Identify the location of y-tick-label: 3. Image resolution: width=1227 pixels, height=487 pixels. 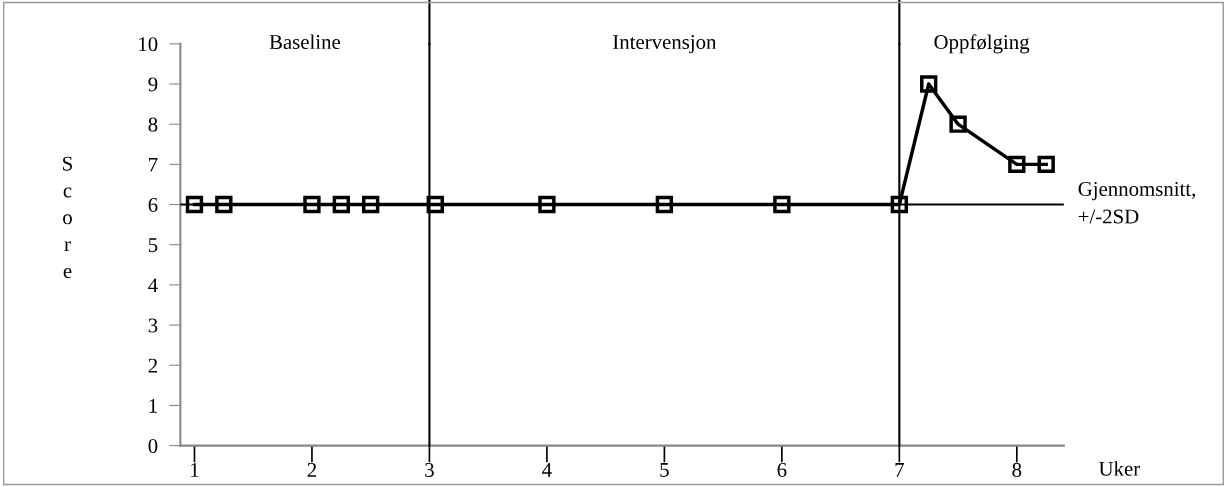
(153, 325).